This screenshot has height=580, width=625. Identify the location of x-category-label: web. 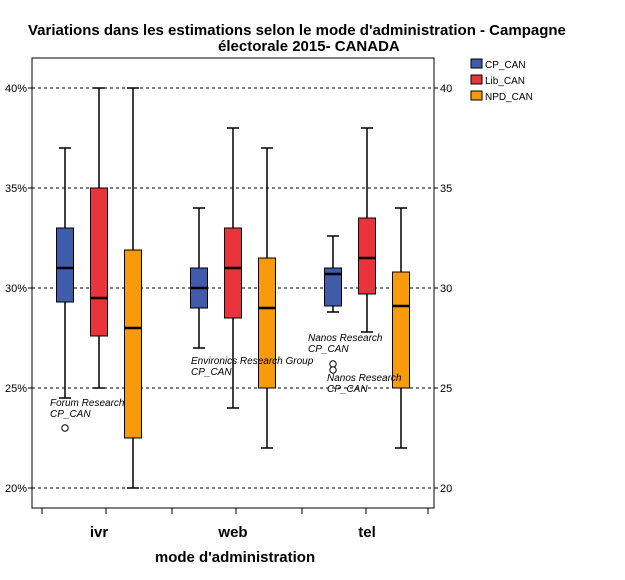
(232, 532).